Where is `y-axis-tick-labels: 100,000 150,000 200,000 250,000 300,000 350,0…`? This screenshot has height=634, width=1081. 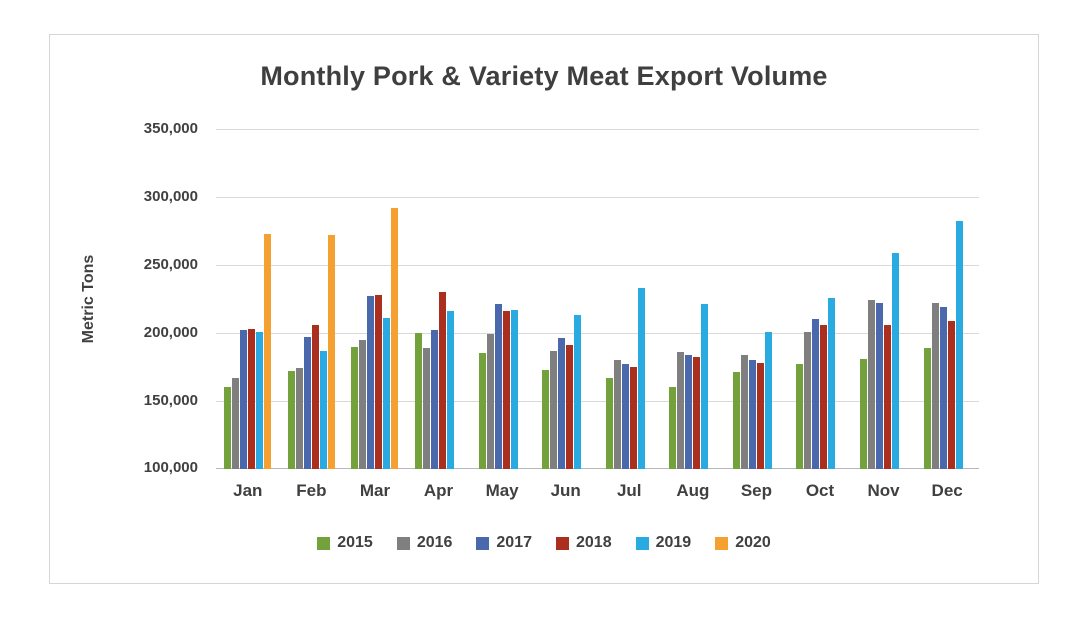
y-axis-tick-labels: 100,000 150,000 200,000 250,000 300,000 350,0… is located at coordinates (128, 298).